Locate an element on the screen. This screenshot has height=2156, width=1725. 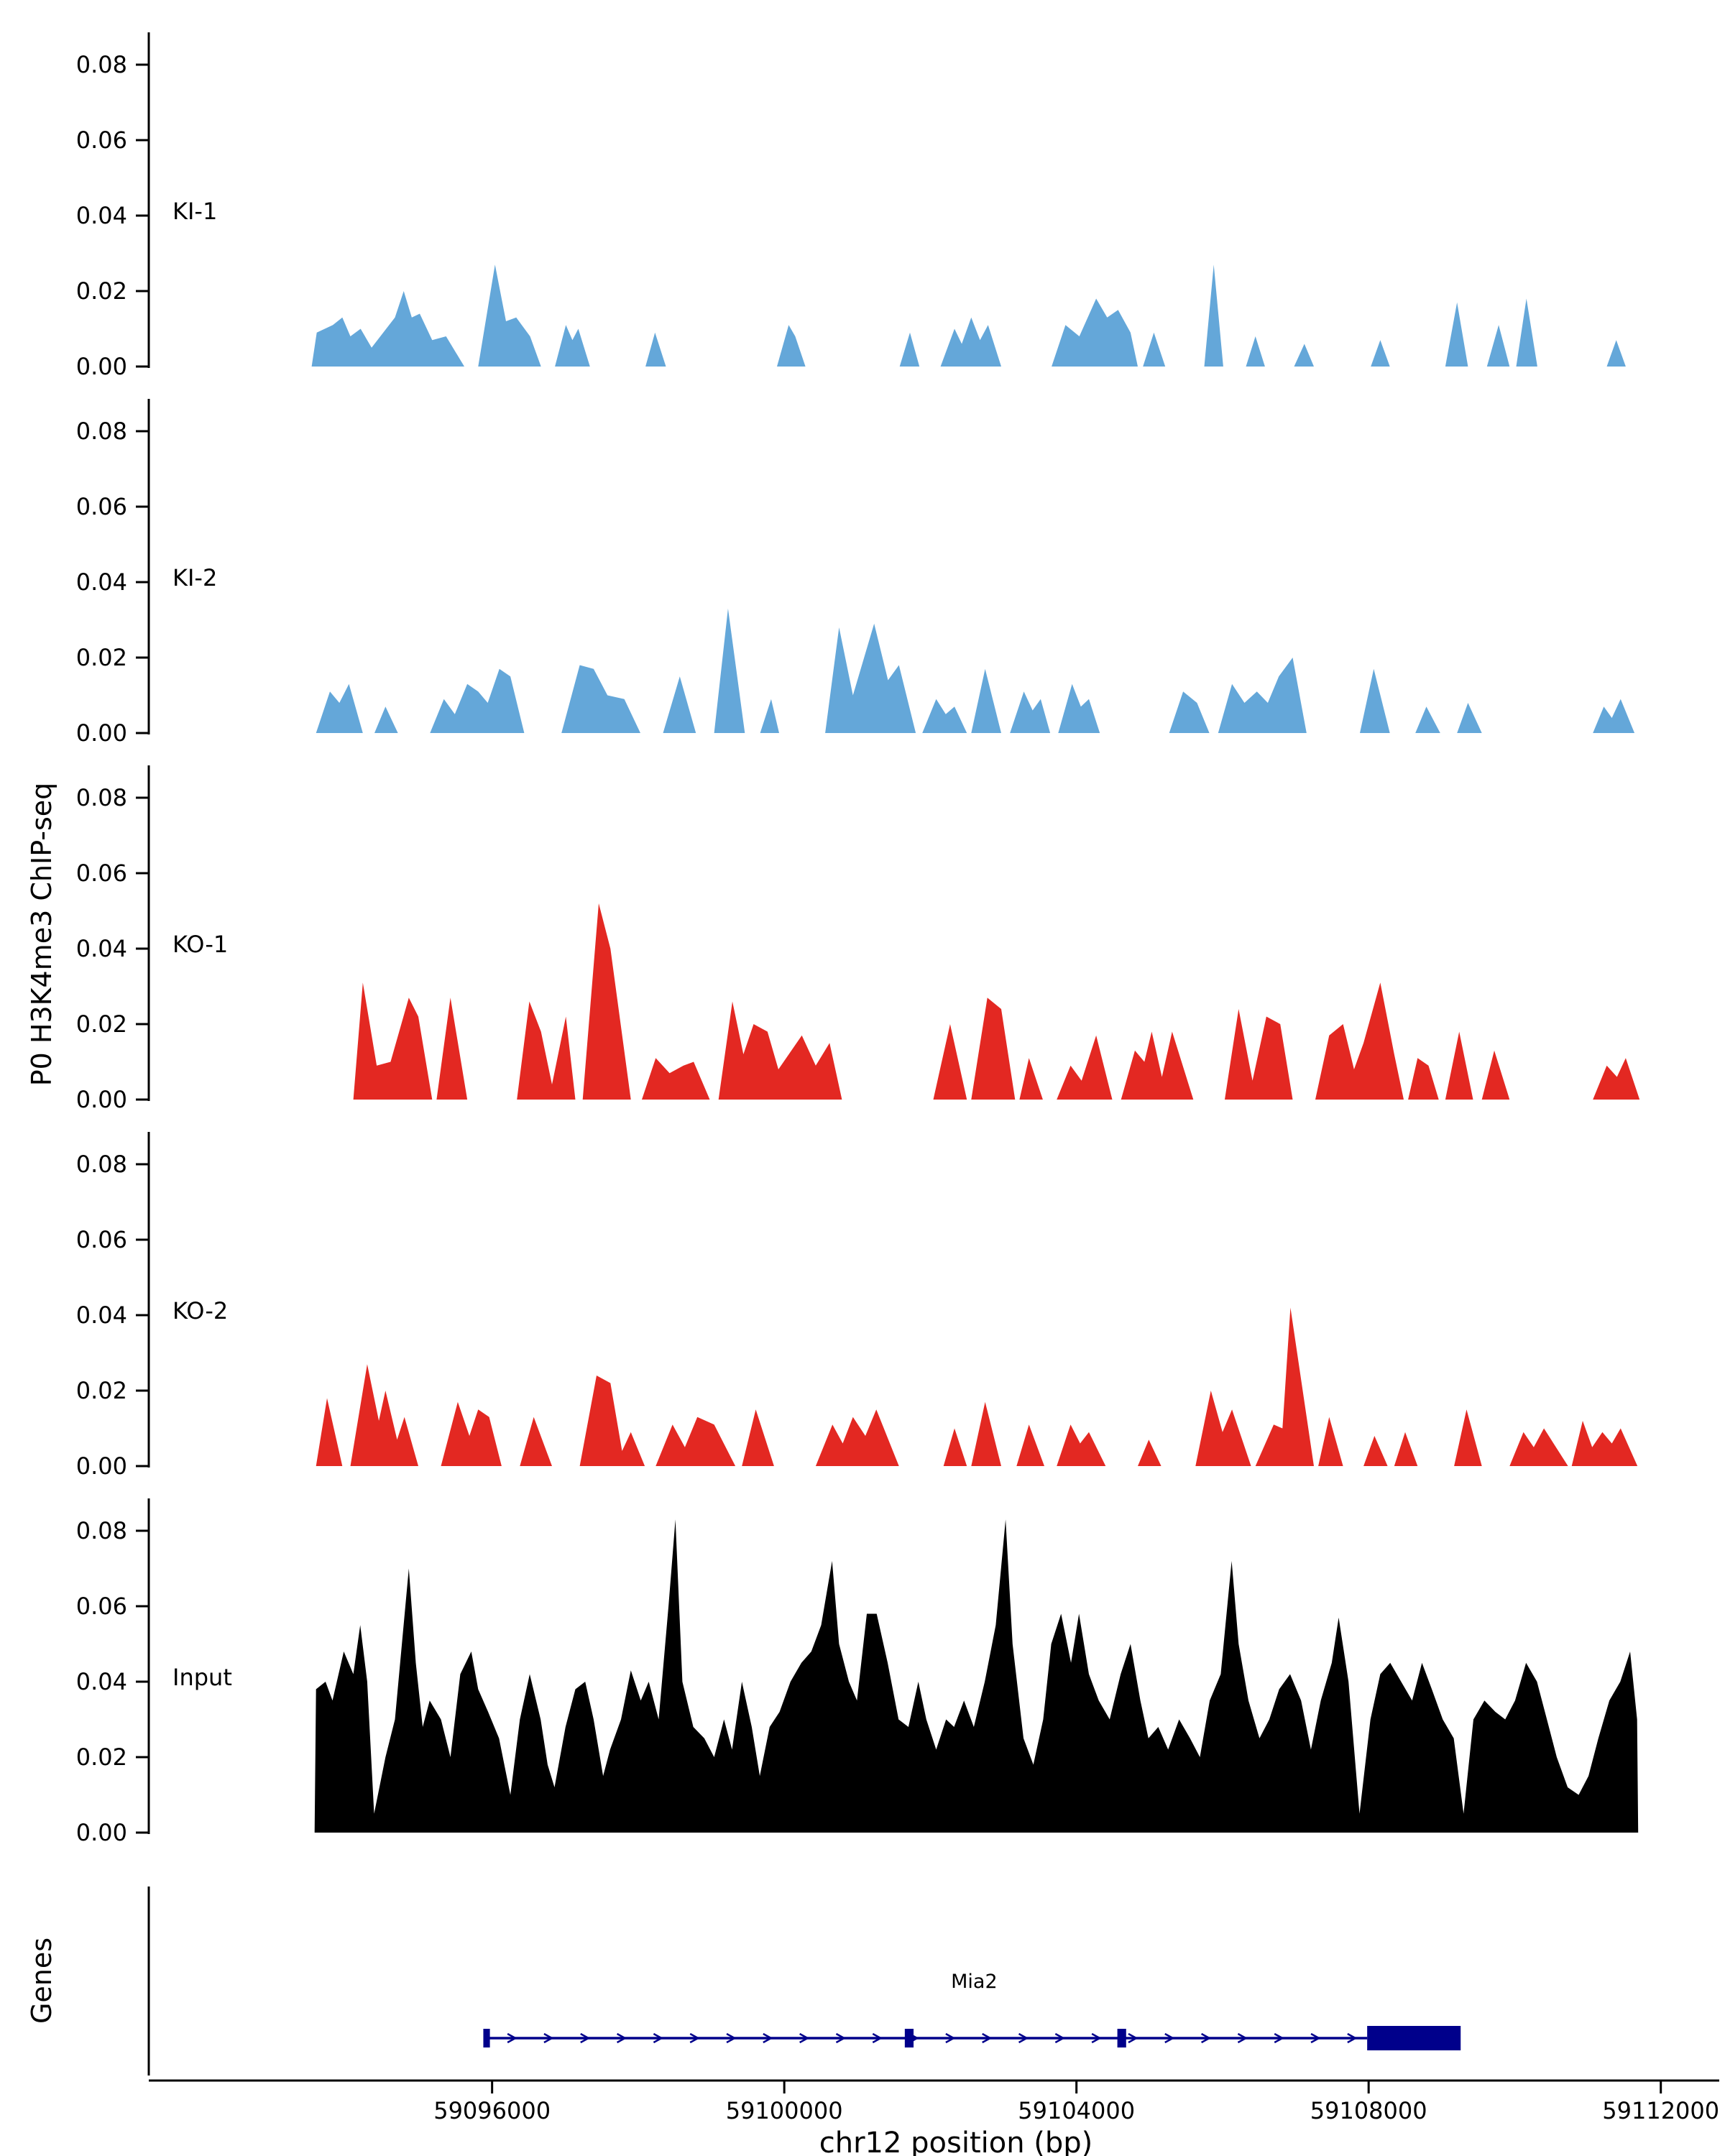
x-axis-title: chr12 position (bp) is located at coordinates (956, 2142).